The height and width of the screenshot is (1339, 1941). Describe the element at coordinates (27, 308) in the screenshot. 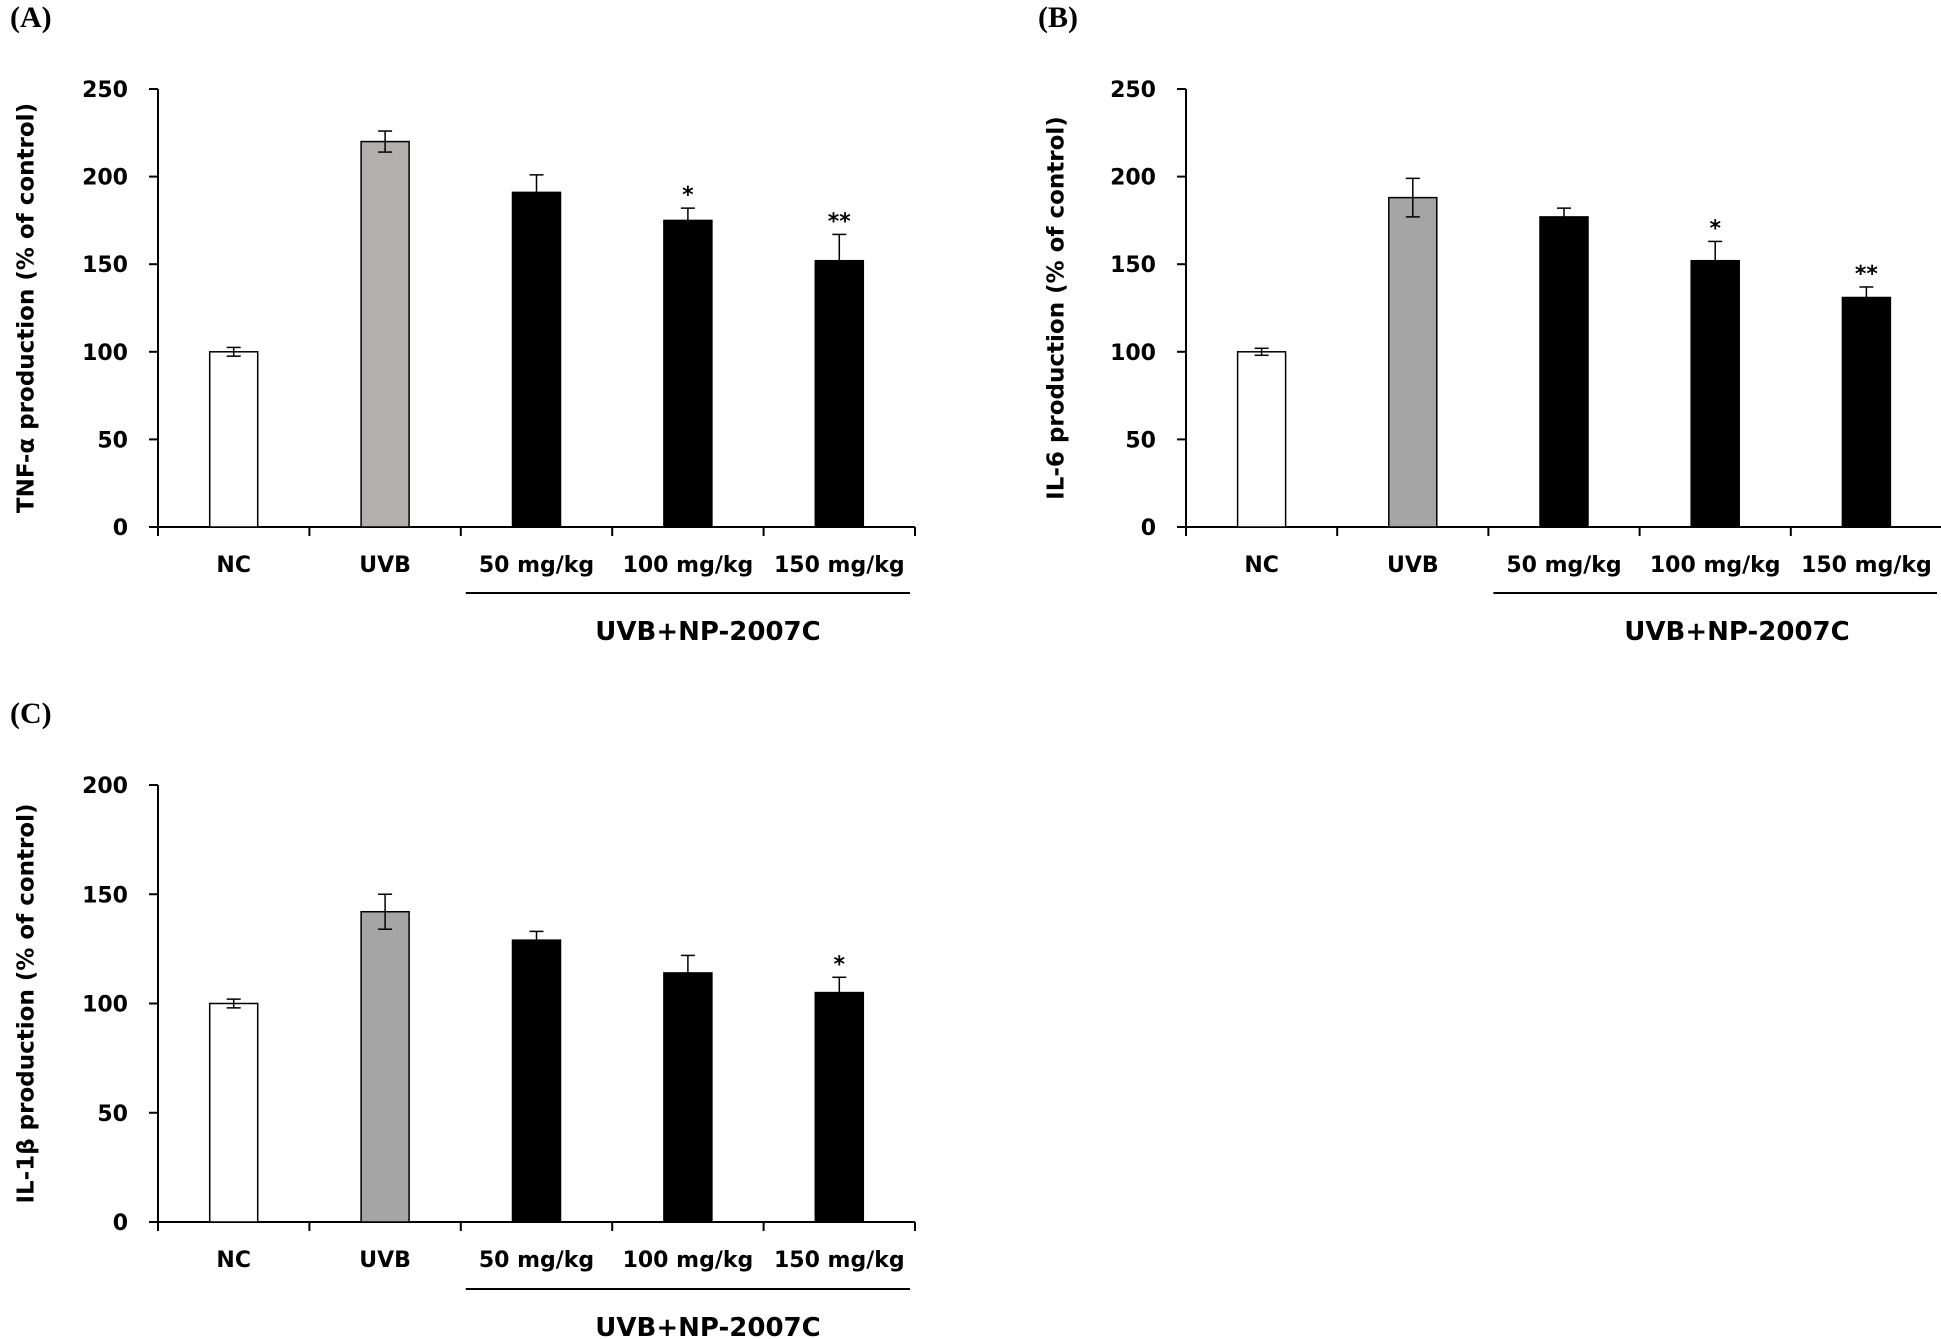

I see `y-axis-title: TNF-α production (% of control)` at that location.